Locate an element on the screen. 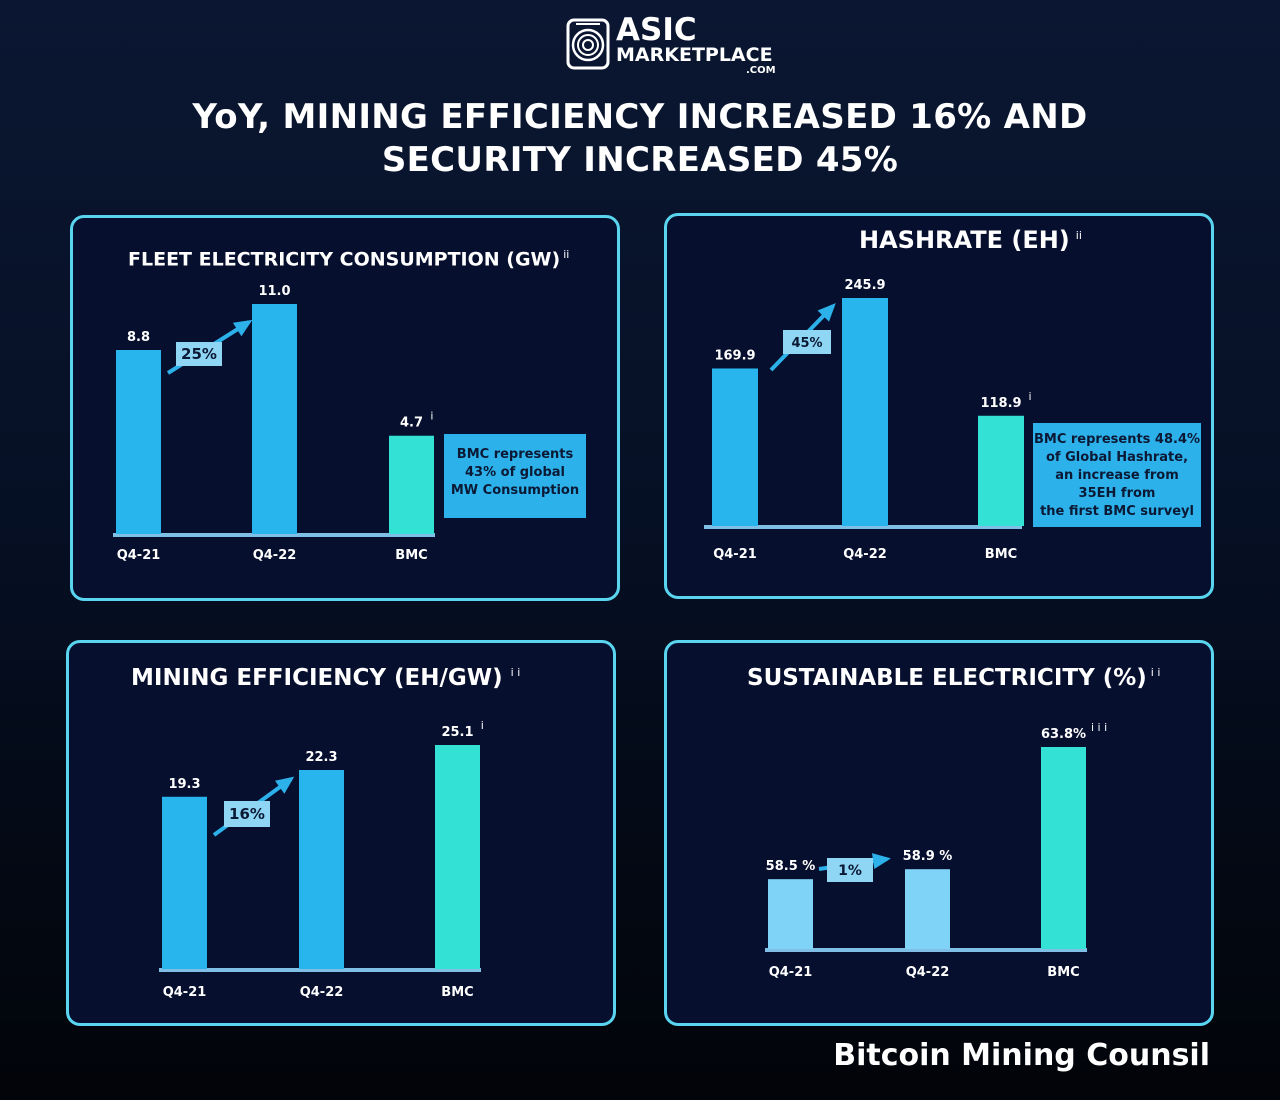 The width and height of the screenshot is (1280, 1100). headline-line-1: YoY, MINING EFFICIENCY INCREASED 16% AND is located at coordinates (640, 117).